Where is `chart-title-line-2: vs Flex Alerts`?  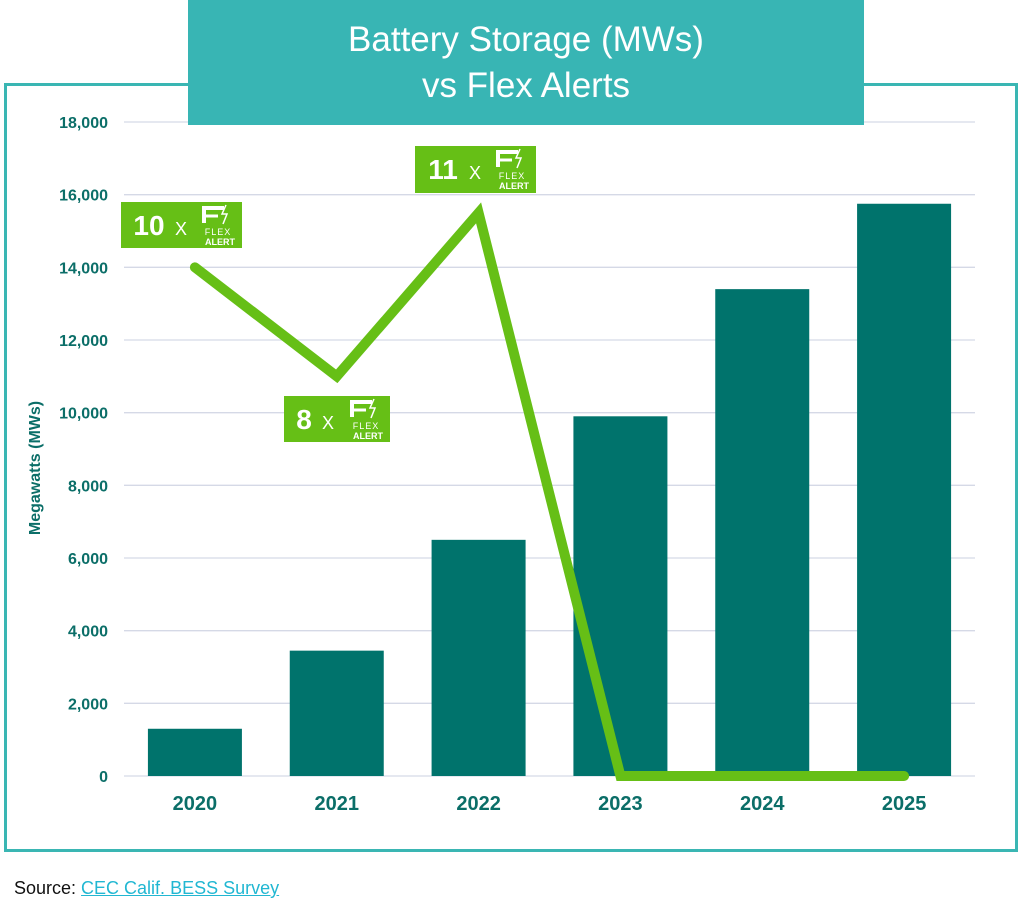
chart-title-line-2: vs Flex Alerts is located at coordinates (526, 85).